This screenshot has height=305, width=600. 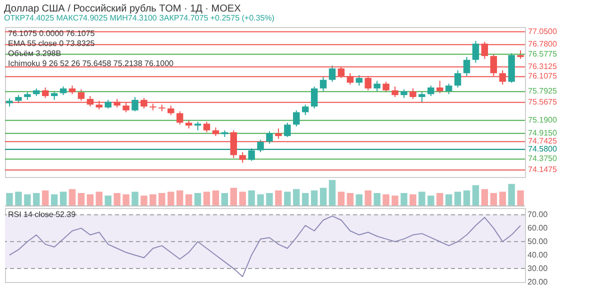 I want to click on annotation: Ichimoku 9 26 52 26 75.6458 75.2138 76.1000, so click(x=91, y=63).